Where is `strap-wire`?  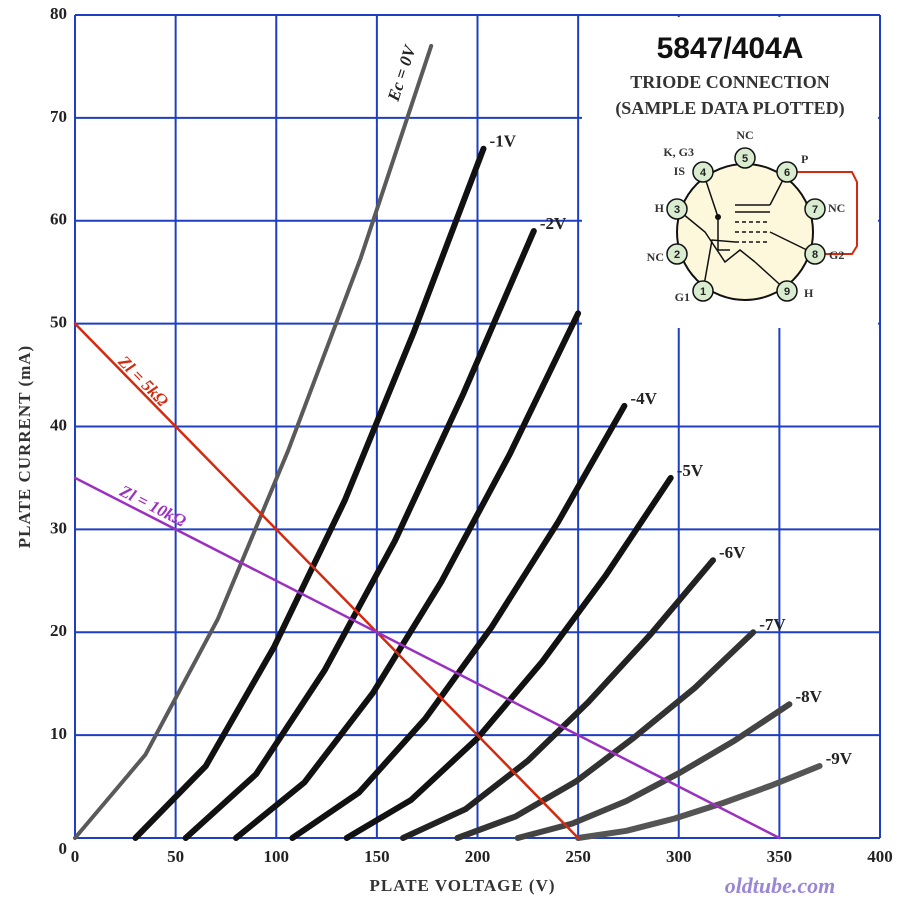 strap-wire is located at coordinates (827, 213).